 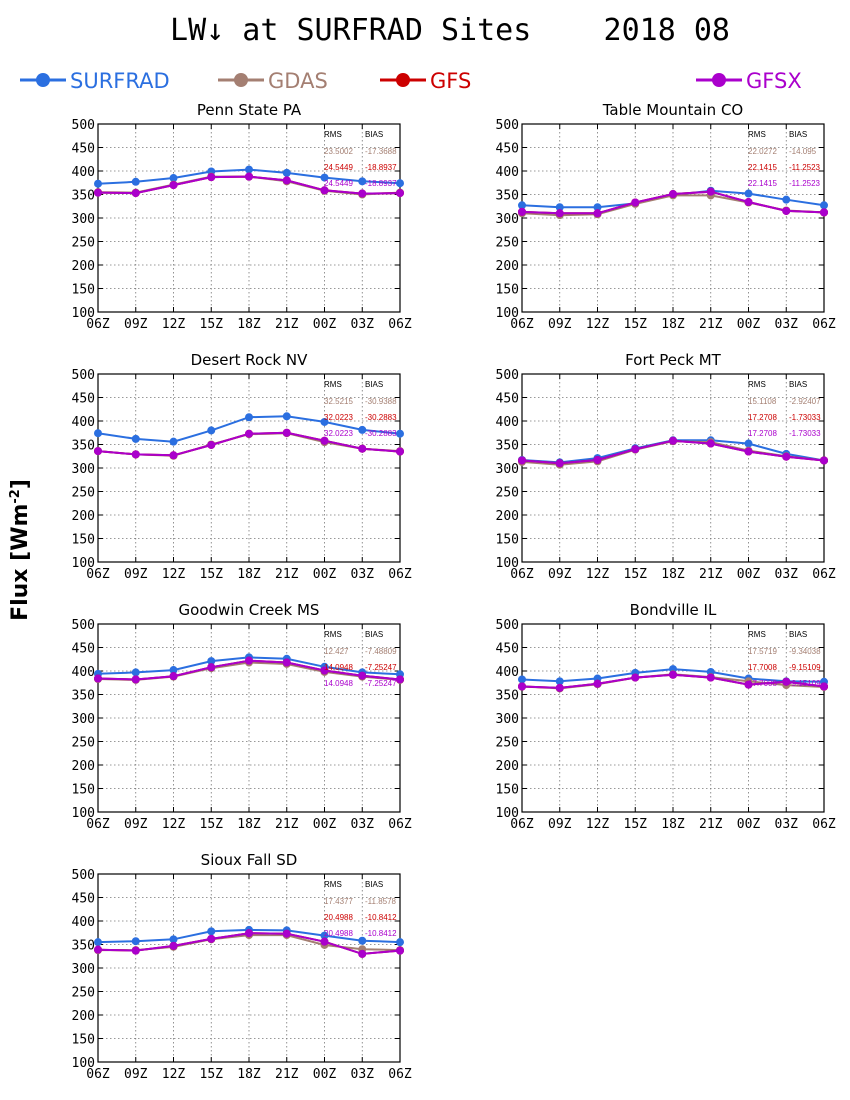 What do you see at coordinates (83, 446) in the screenshot?
I see `y-tick-label: 350` at bounding box center [83, 446].